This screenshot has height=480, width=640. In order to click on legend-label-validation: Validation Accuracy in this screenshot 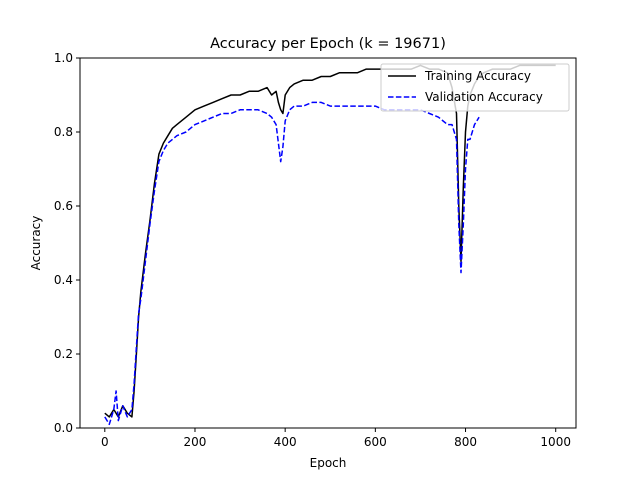, I will do `click(484, 97)`.